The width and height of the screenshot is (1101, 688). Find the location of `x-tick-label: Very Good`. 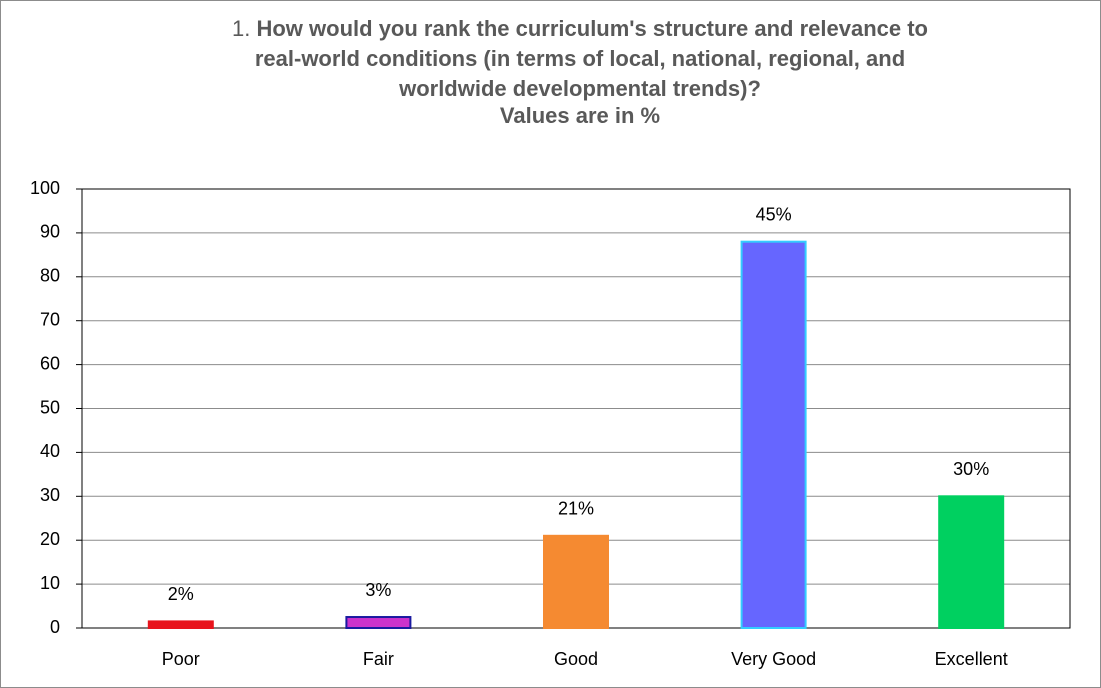

x-tick-label: Very Good is located at coordinates (773, 659).